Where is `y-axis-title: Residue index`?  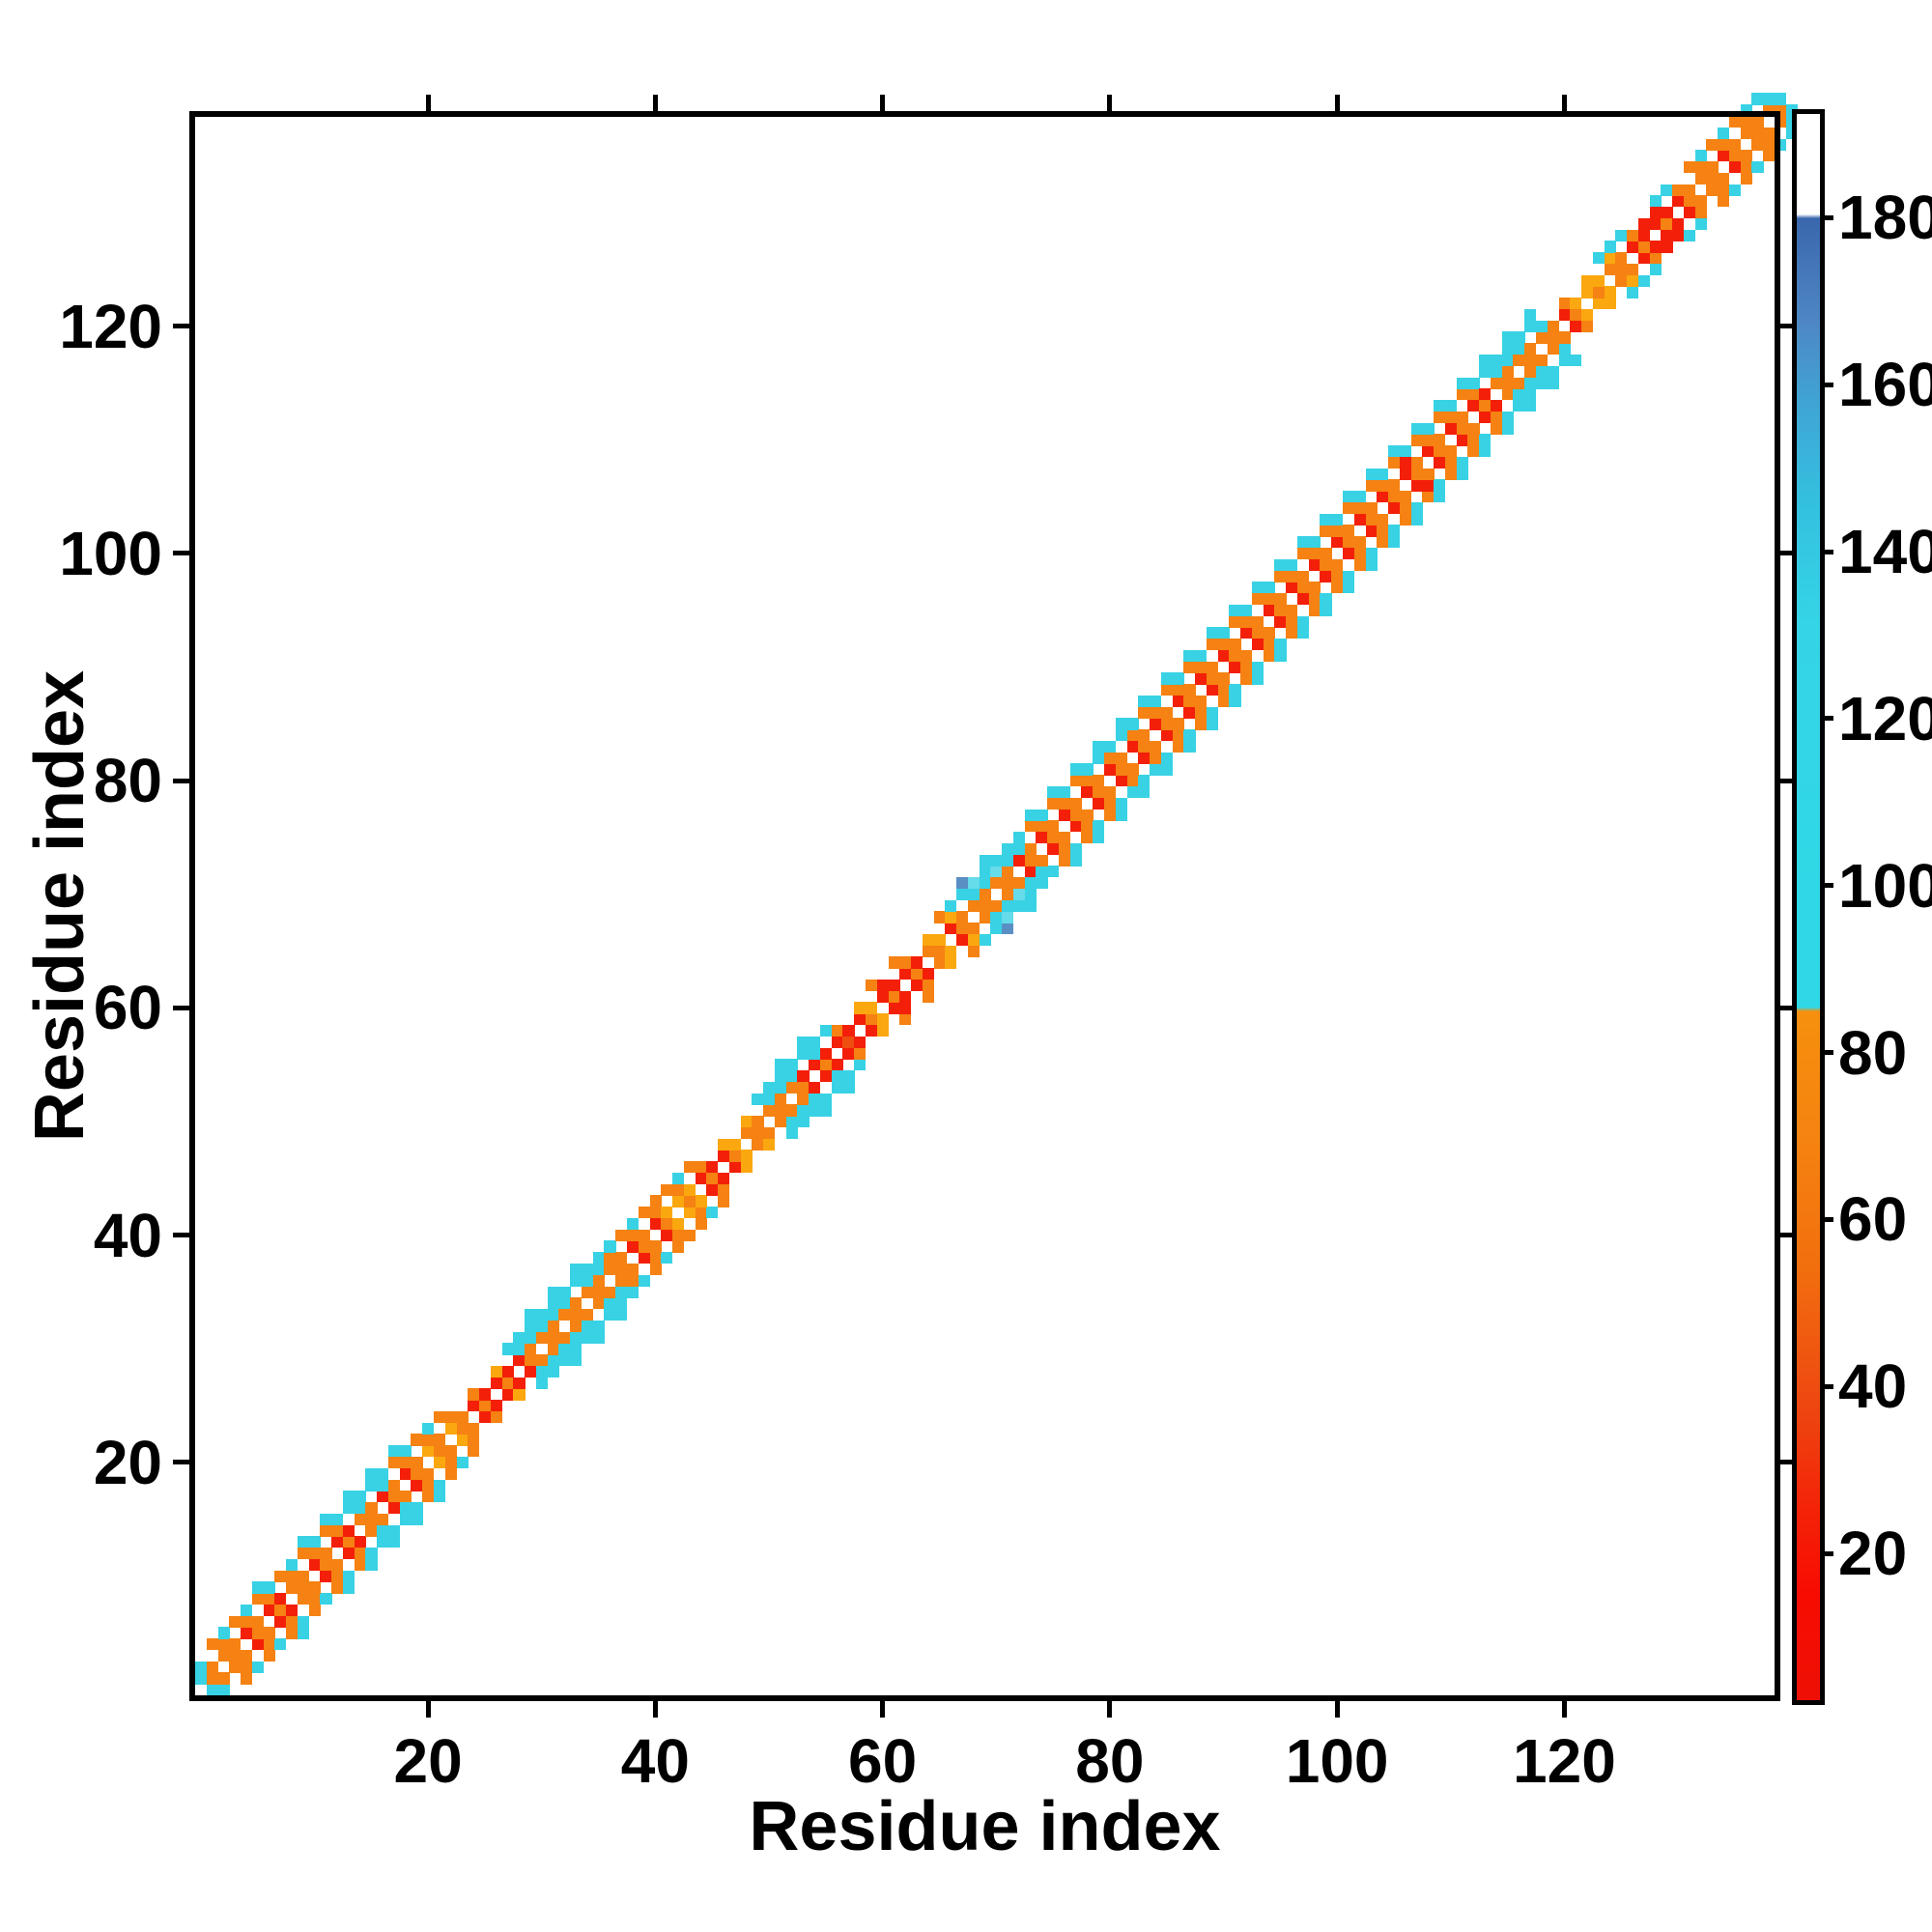 y-axis-title: Residue index is located at coordinates (60, 906).